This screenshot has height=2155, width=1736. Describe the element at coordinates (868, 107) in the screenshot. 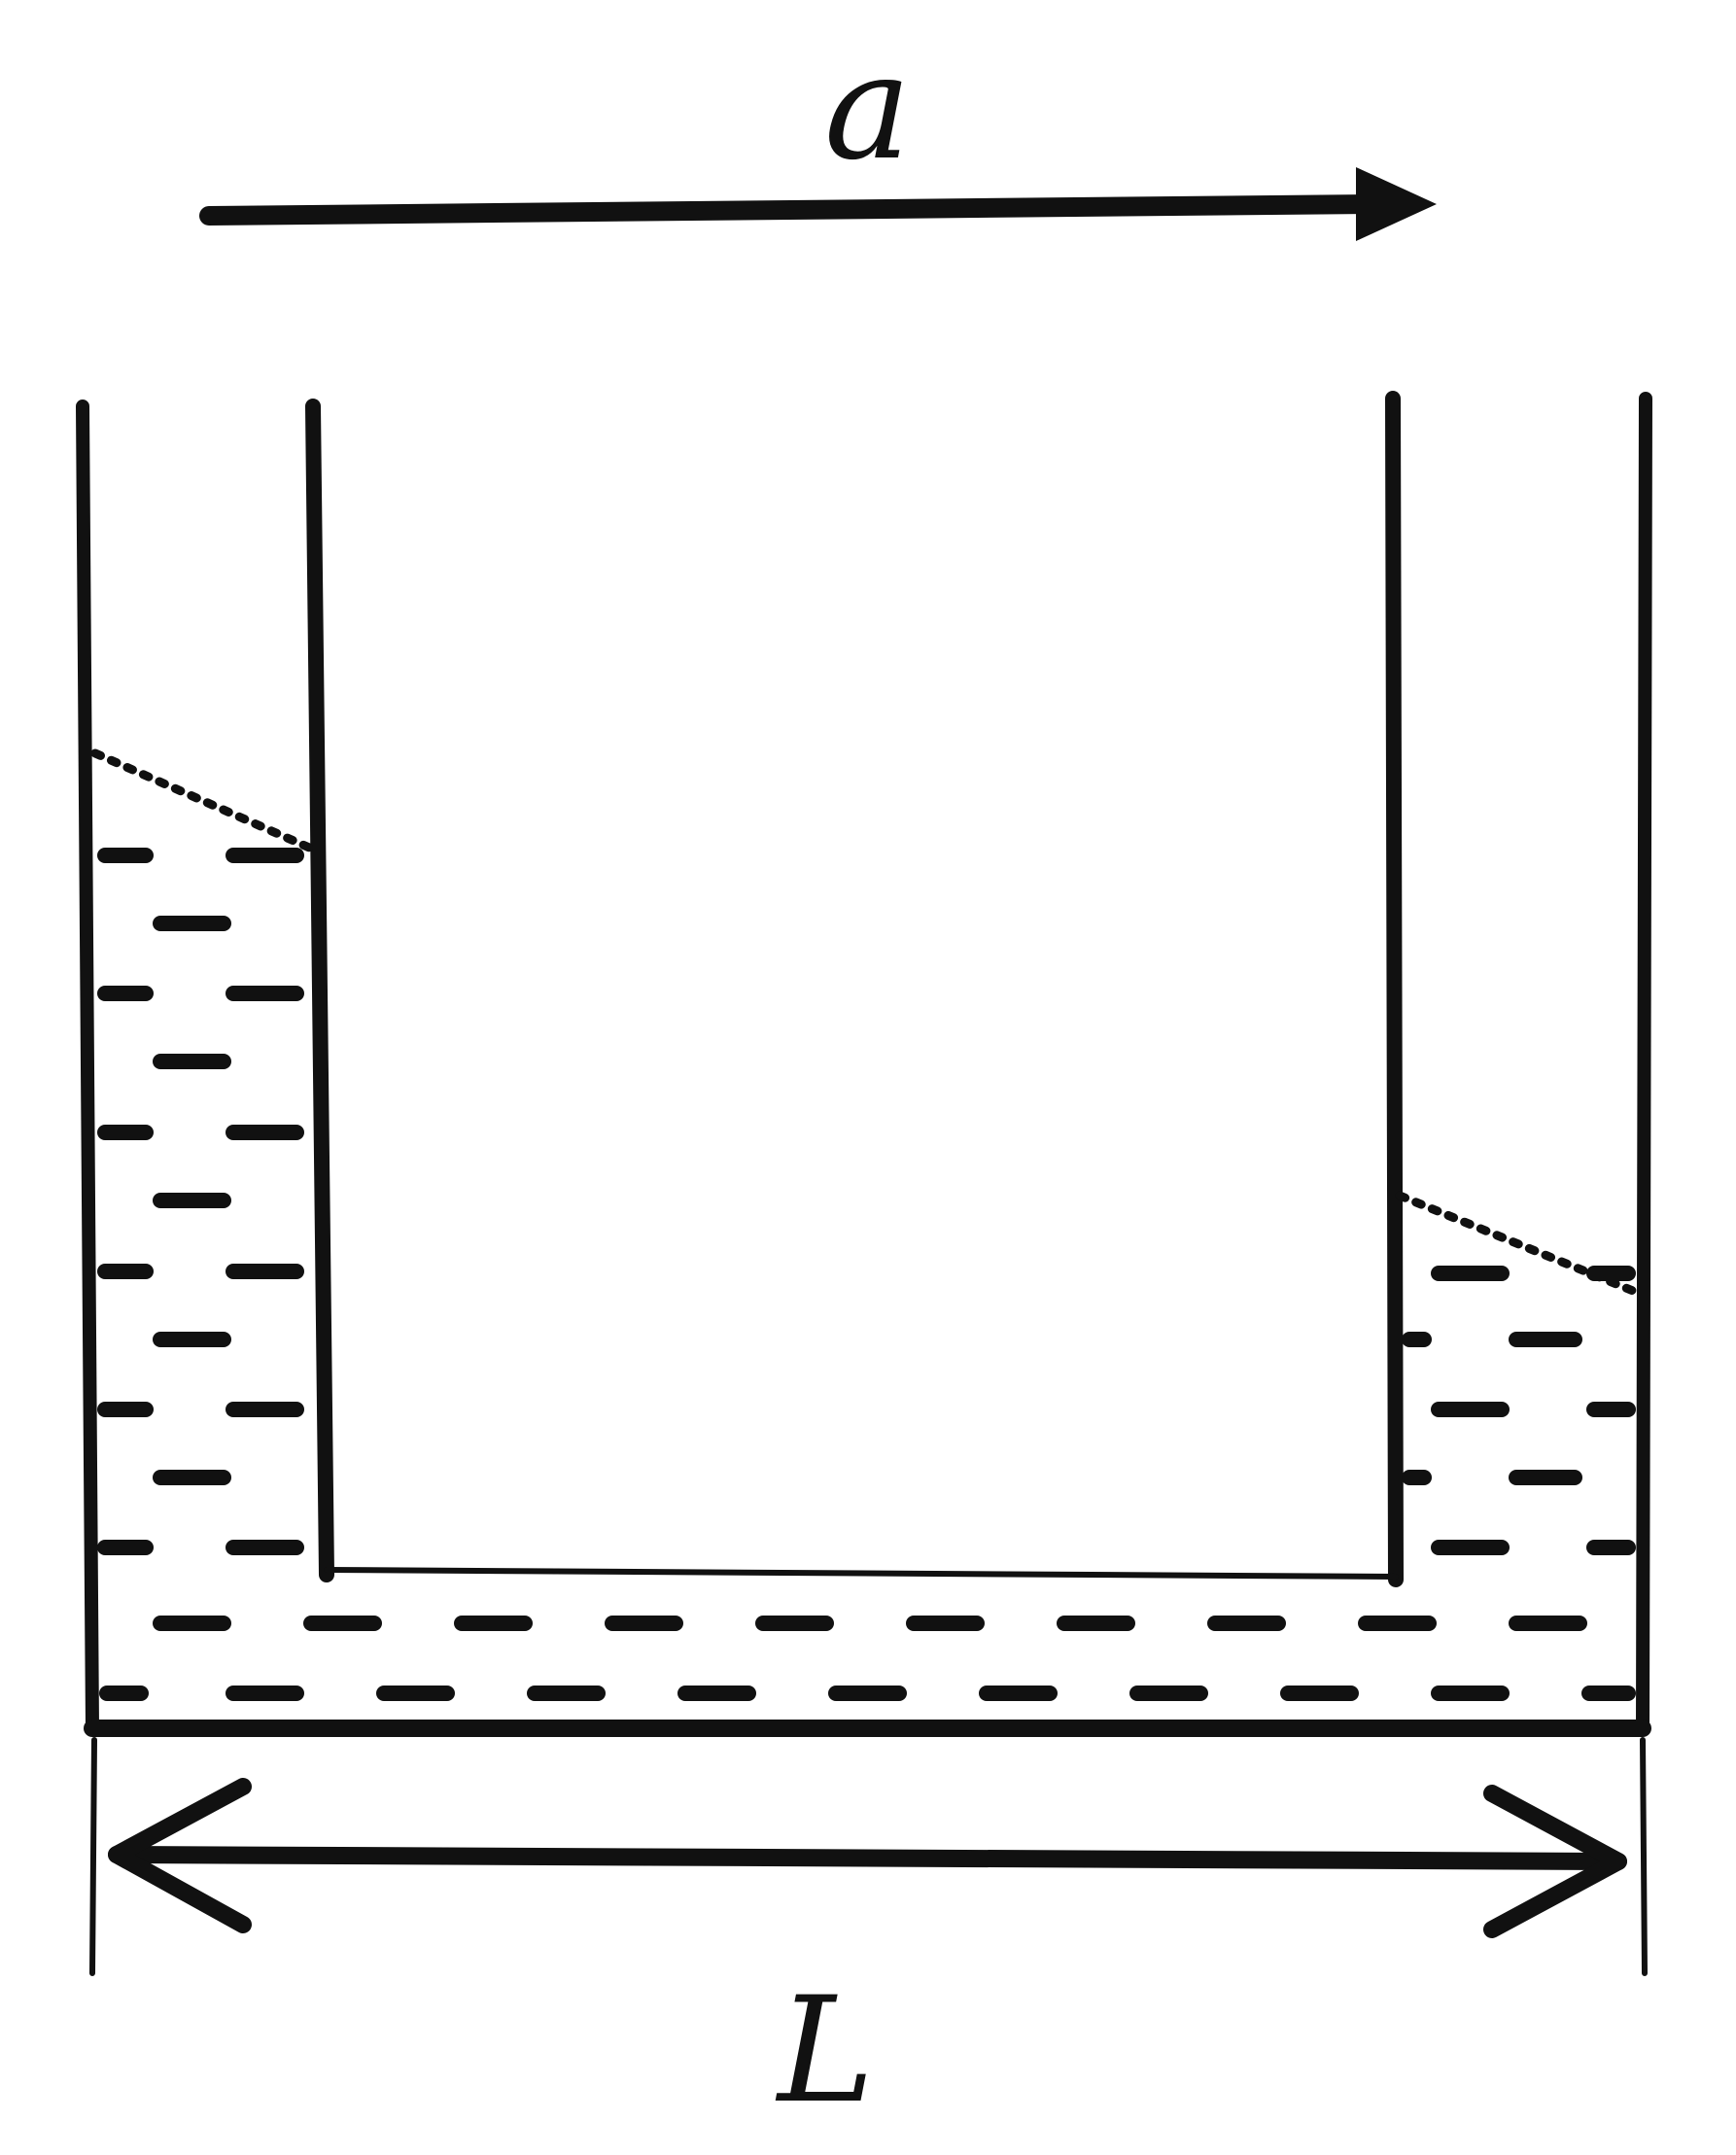

I see `acceleration-label: a` at that location.